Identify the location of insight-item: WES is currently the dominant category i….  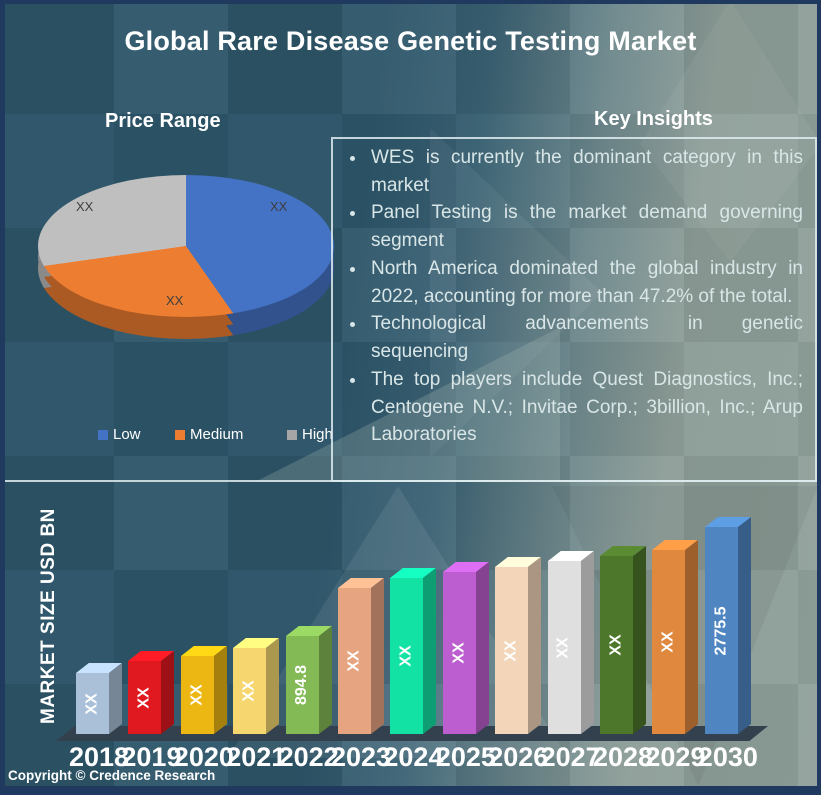
(585, 171).